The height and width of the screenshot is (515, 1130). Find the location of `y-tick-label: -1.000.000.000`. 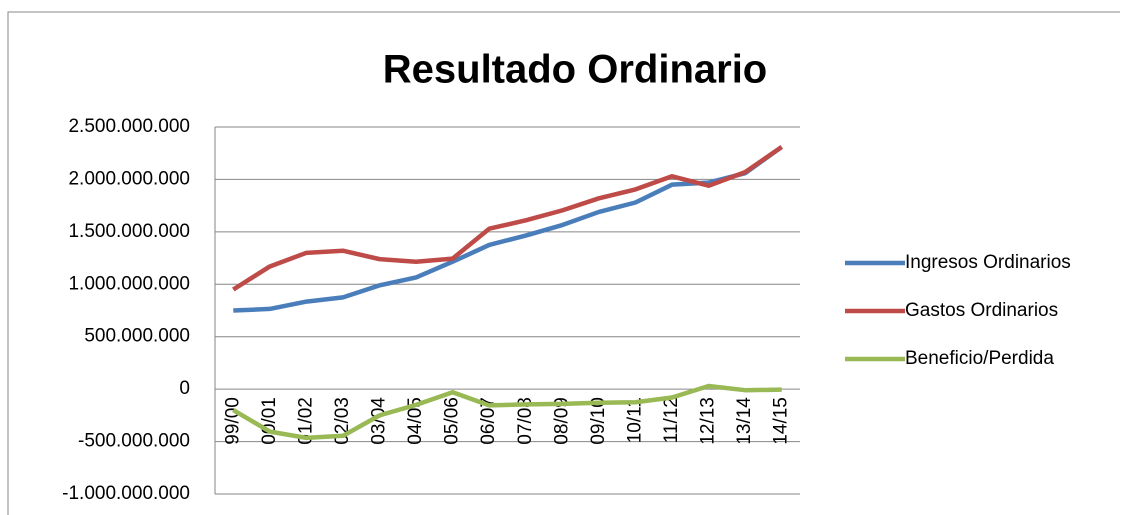

y-tick-label: -1.000.000.000 is located at coordinates (126, 493).